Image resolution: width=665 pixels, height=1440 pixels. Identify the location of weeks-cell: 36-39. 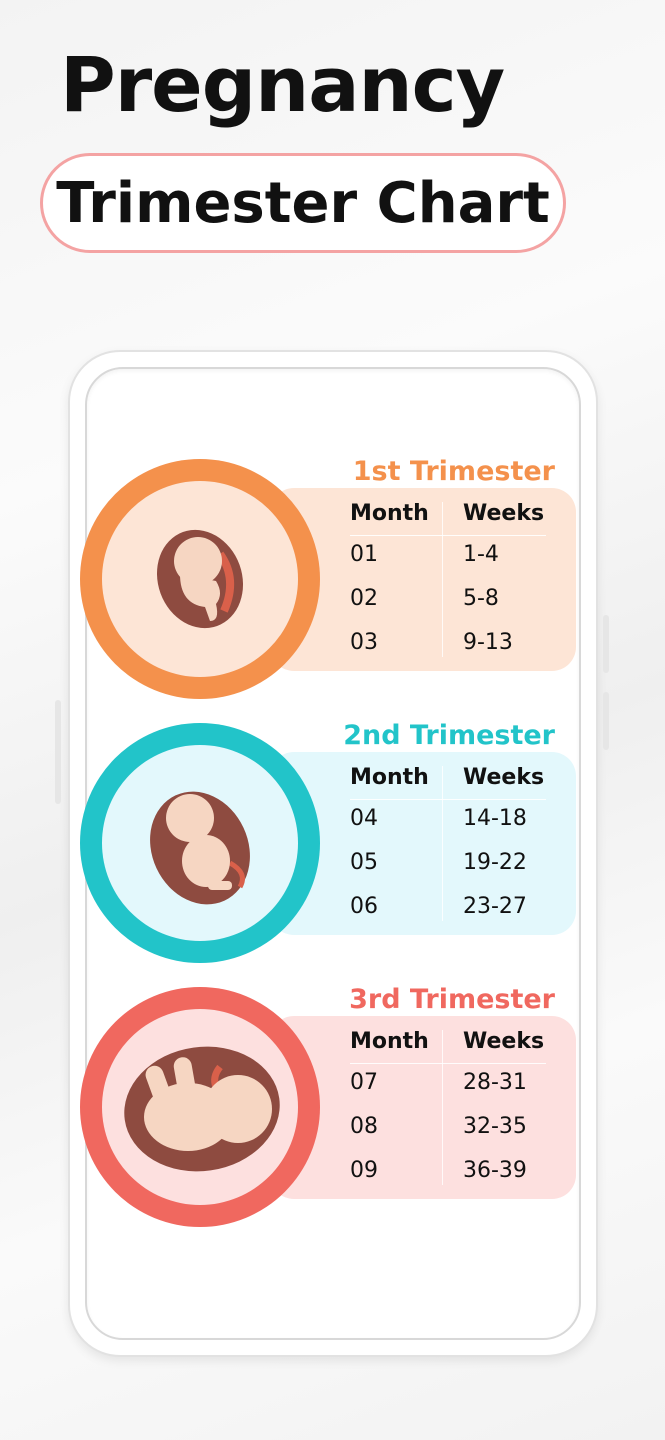
(495, 1170).